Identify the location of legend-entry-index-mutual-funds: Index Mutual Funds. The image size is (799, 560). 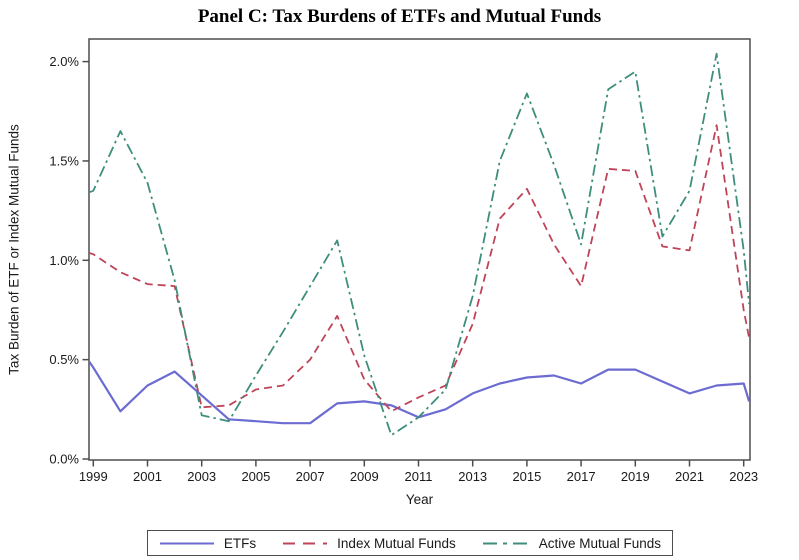
(369, 543).